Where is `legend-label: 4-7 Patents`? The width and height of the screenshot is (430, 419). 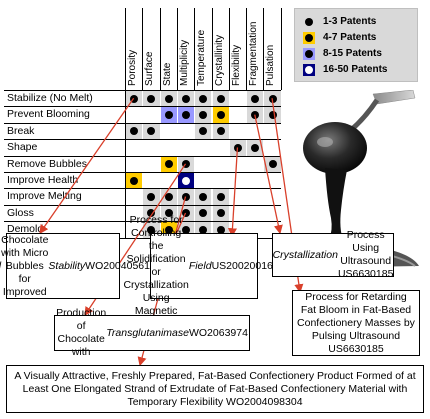
legend-label: 4-7 Patents is located at coordinates (350, 37).